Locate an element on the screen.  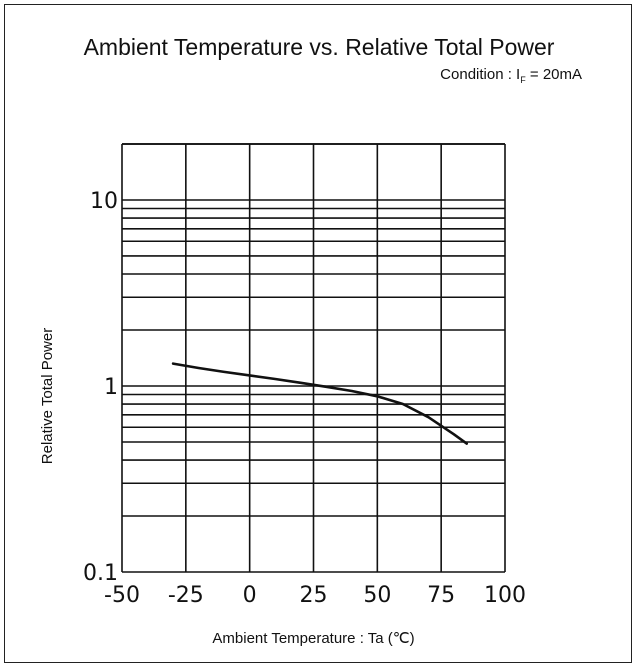
x-tick-label: 50 is located at coordinates (377, 595).